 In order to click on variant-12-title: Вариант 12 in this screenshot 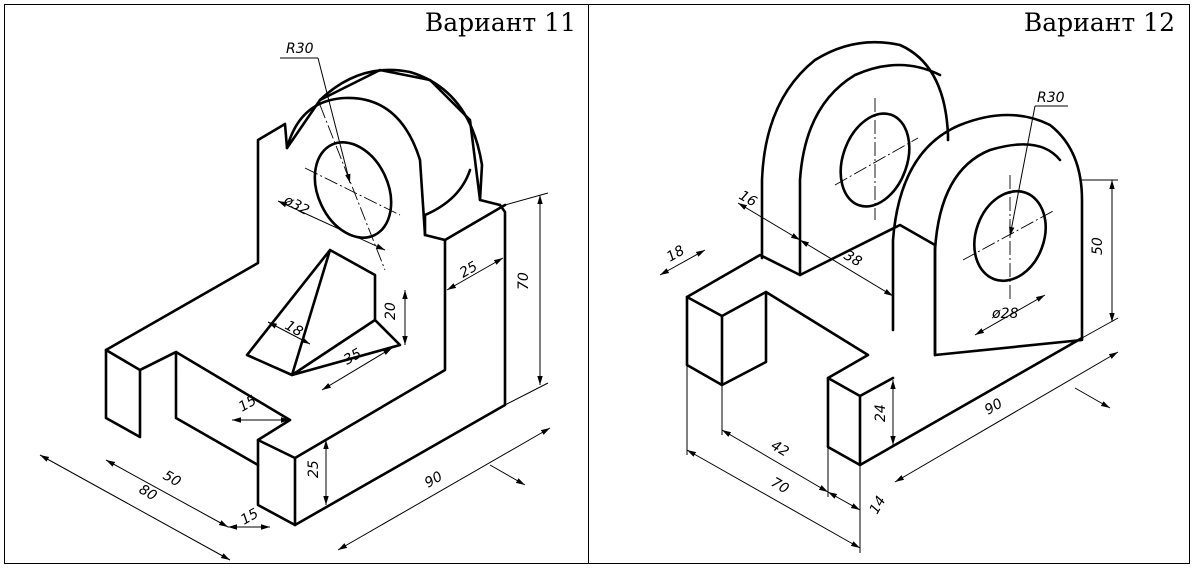, I will do `click(1099, 22)`.